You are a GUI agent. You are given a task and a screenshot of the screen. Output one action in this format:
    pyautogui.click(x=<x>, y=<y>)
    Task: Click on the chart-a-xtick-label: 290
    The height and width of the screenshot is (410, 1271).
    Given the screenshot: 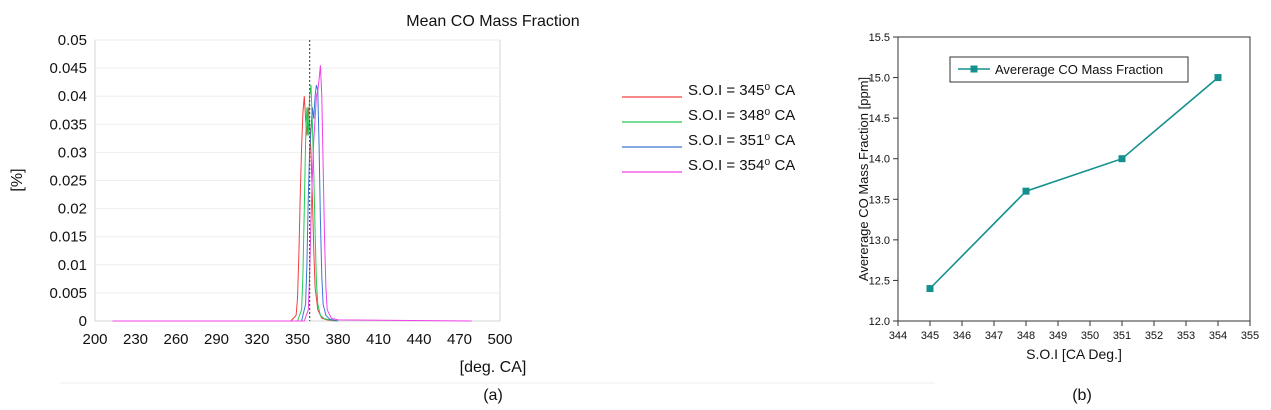 What is the action you would take?
    pyautogui.click(x=216, y=339)
    